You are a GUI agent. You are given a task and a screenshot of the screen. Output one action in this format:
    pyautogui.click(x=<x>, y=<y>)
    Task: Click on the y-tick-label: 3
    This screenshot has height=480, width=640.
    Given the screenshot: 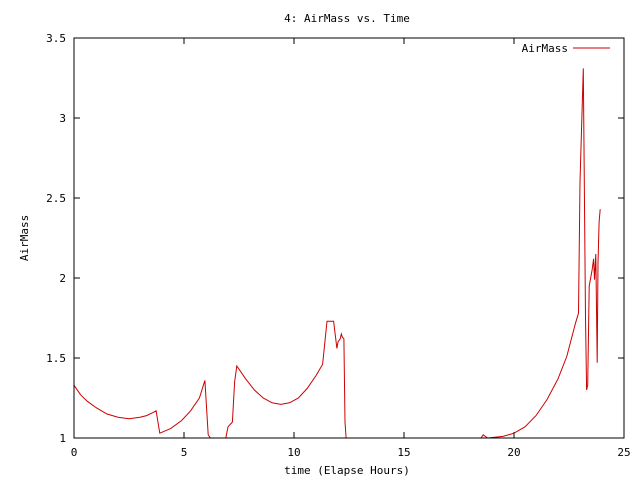 What is the action you would take?
    pyautogui.click(x=62, y=118)
    